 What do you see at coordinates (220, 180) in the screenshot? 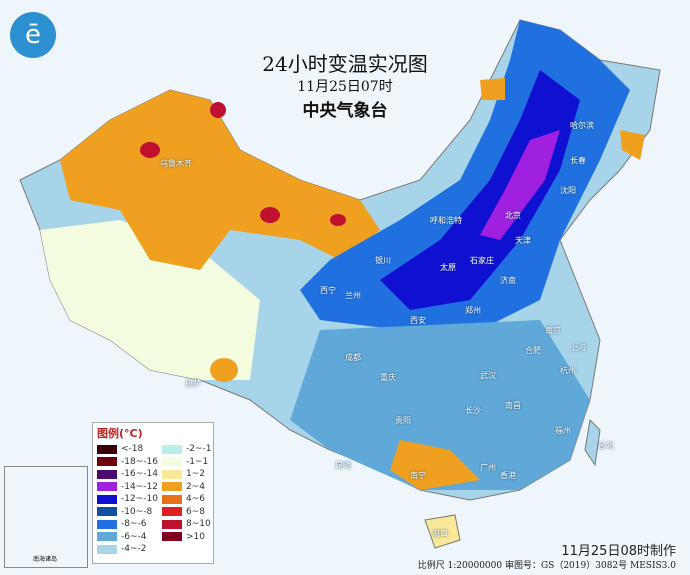
I see `region-orange-northwest` at bounding box center [220, 180].